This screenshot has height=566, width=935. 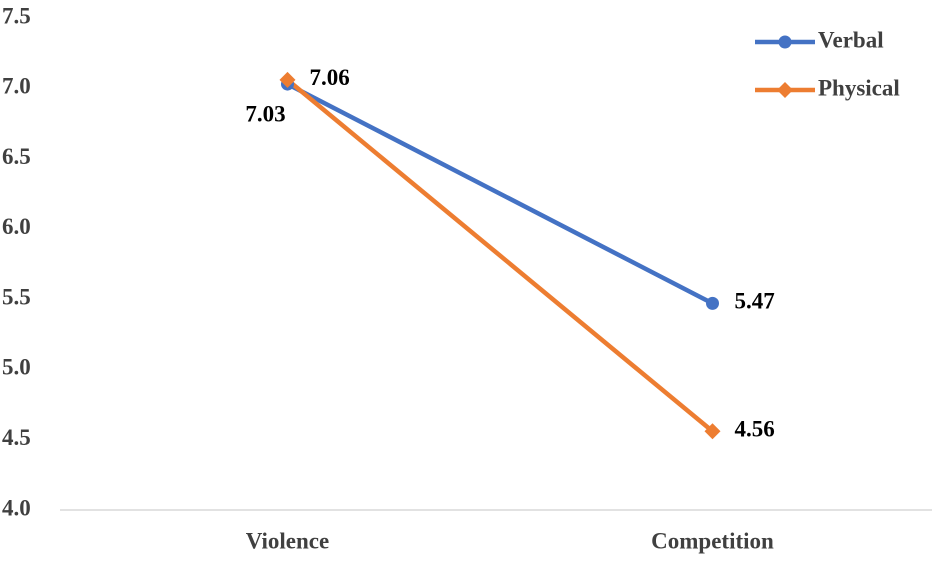 I want to click on legend-label: Physical, so click(x=859, y=87).